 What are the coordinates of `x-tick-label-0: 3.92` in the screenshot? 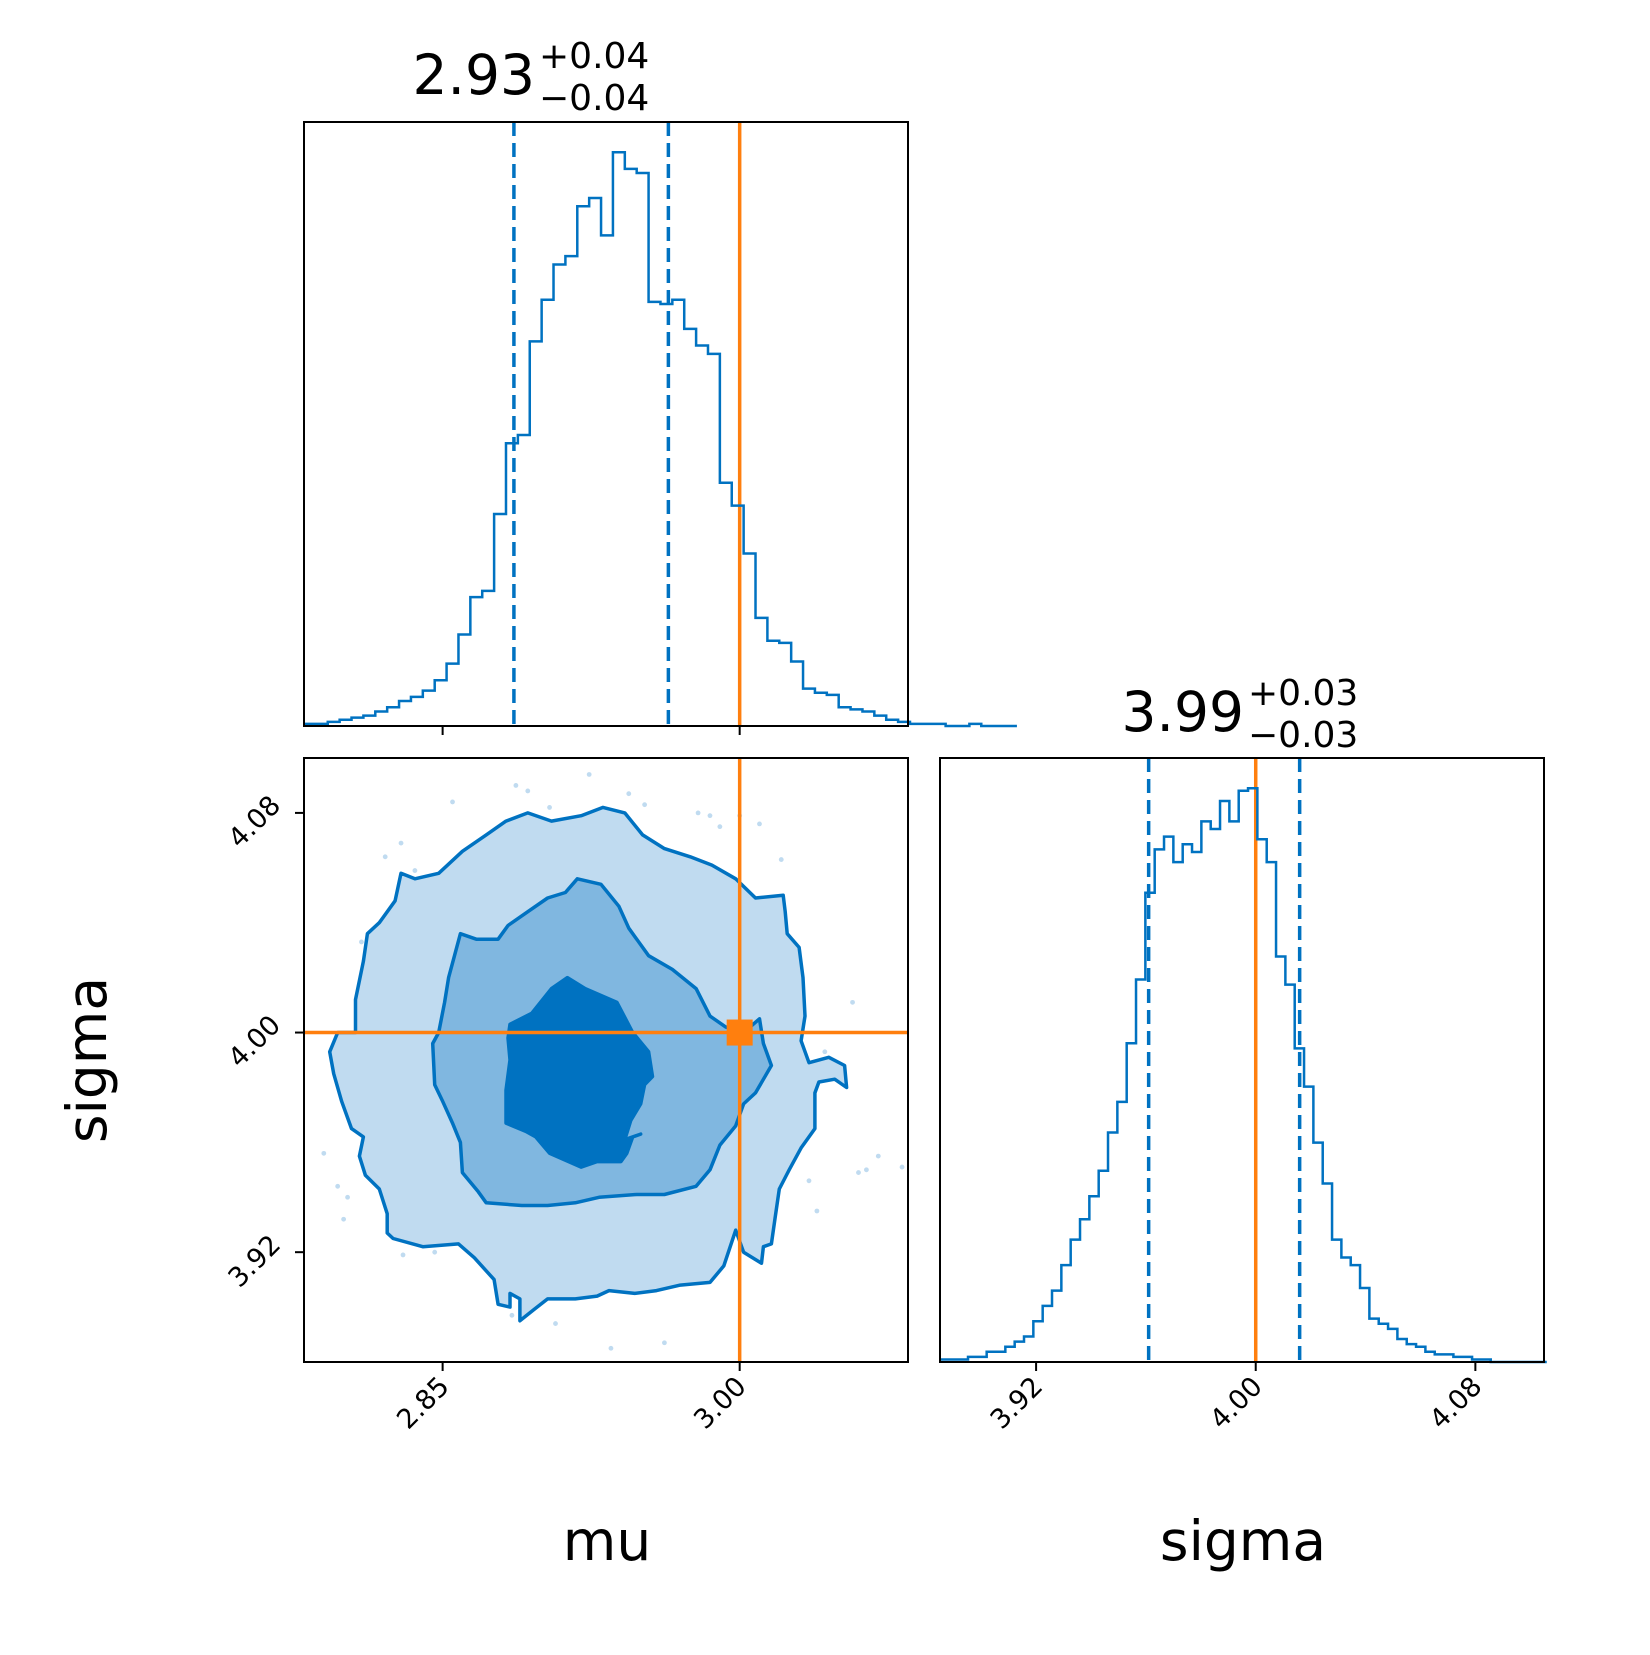 It's located at (1017, 1403).